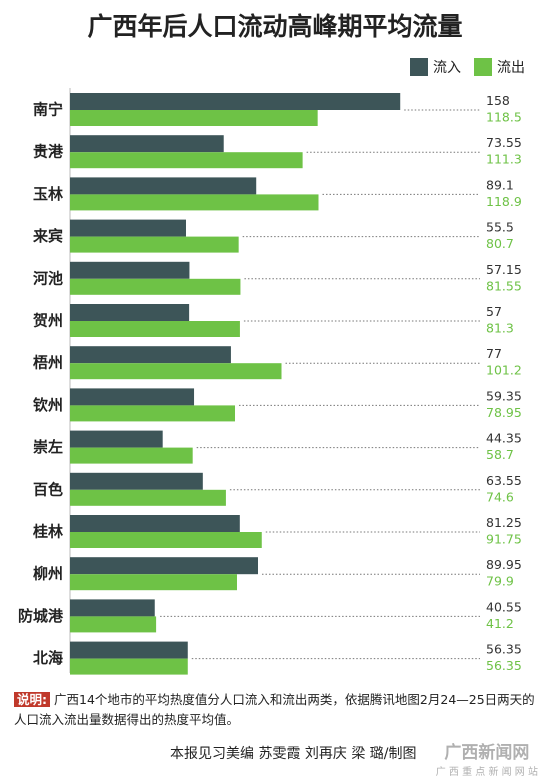 Image resolution: width=550 pixels, height=778 pixels. Describe the element at coordinates (504, 201) in the screenshot. I see `value-label: 118.9` at that location.